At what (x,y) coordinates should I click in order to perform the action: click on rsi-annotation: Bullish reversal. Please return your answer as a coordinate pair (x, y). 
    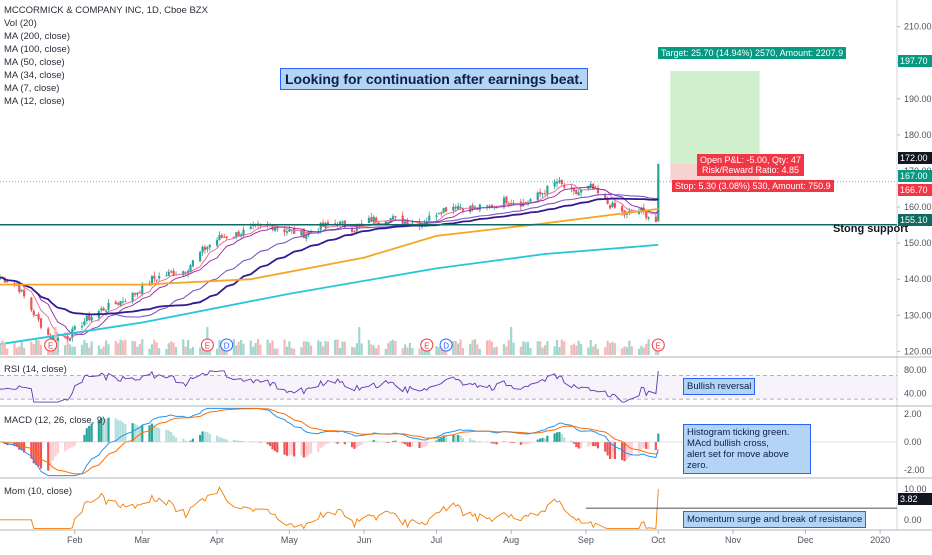
    Looking at the image, I should click on (719, 386).